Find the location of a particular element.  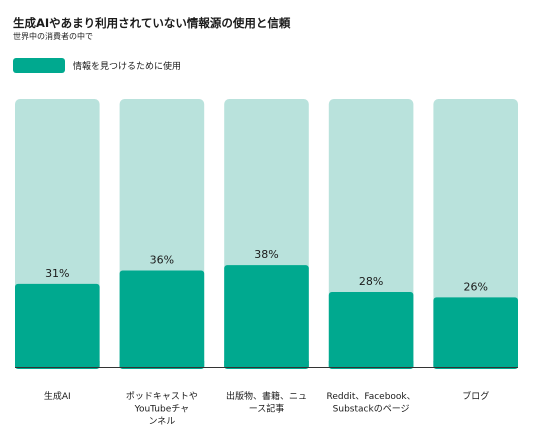

bar-value-label: 28% is located at coordinates (371, 281).